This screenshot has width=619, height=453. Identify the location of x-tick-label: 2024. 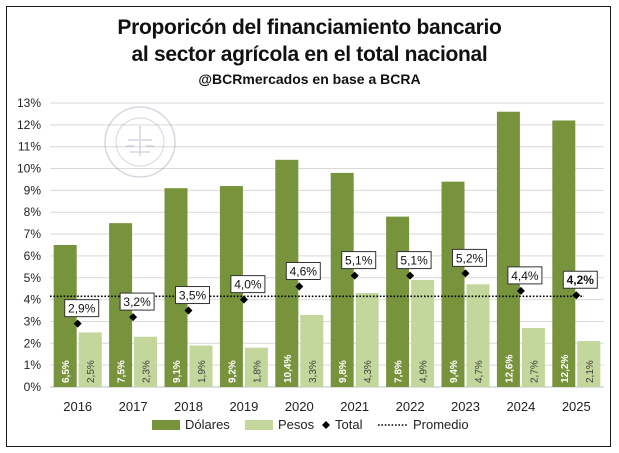
(520, 406).